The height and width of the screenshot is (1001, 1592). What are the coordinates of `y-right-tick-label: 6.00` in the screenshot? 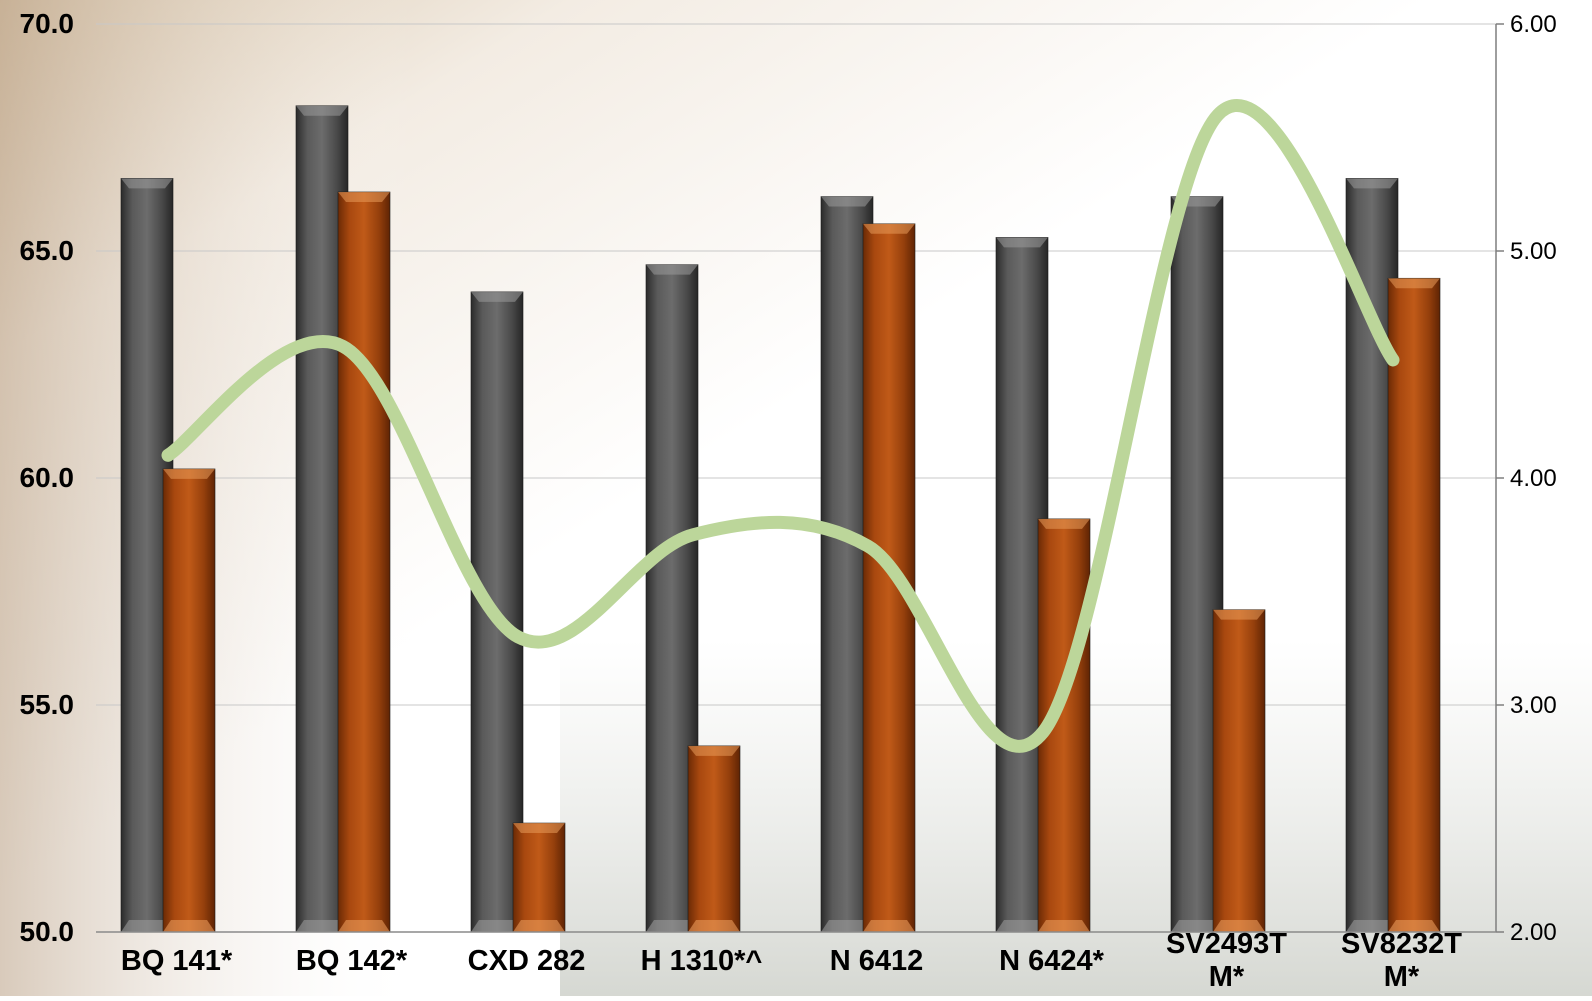 It's located at (1533, 24).